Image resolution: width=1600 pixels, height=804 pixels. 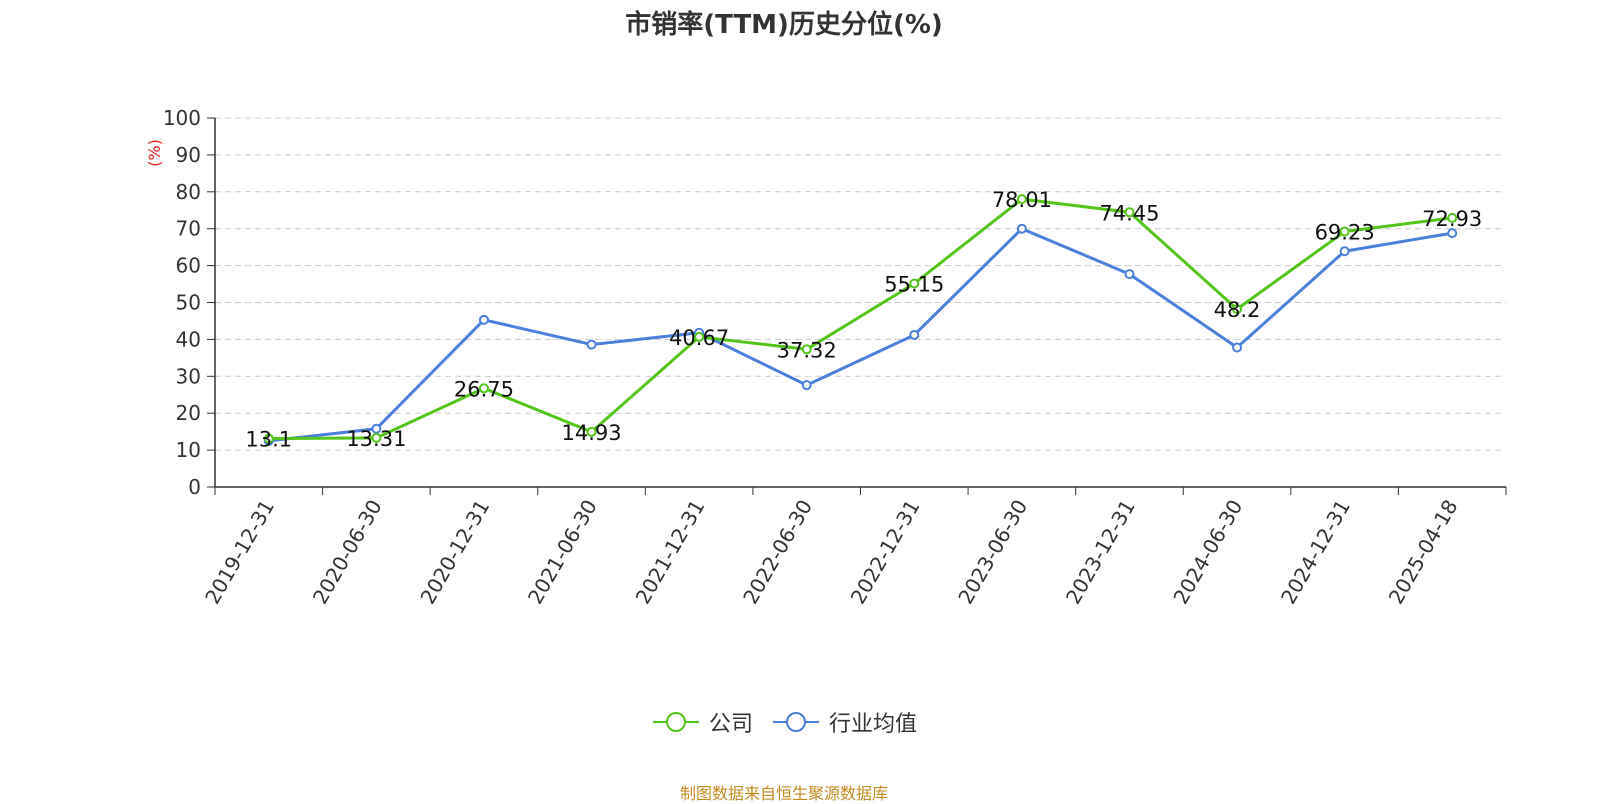 What do you see at coordinates (675, 722) in the screenshot?
I see `legend-company-icon` at bounding box center [675, 722].